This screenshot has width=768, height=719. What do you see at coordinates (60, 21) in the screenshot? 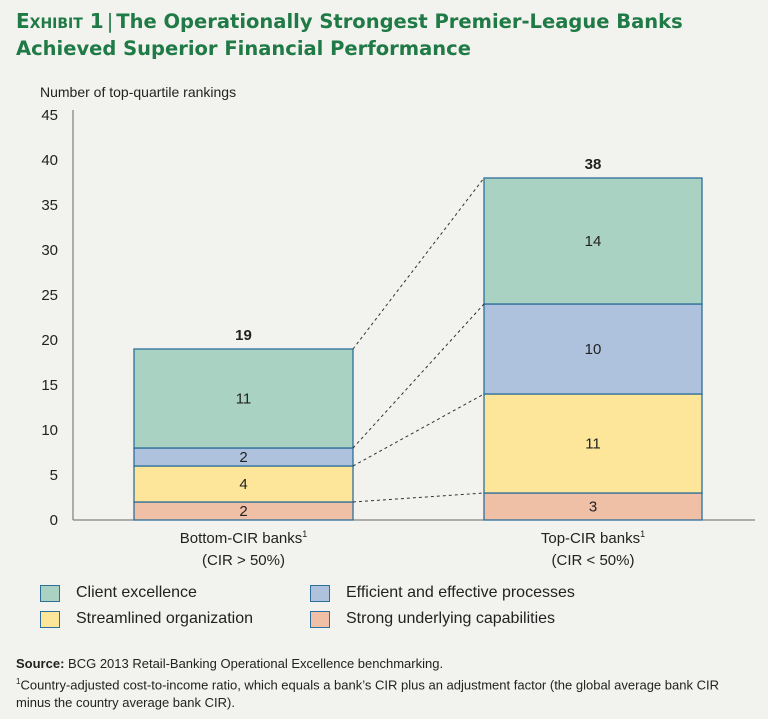
I see `exhibit-number: Exhibit 1` at bounding box center [60, 21].